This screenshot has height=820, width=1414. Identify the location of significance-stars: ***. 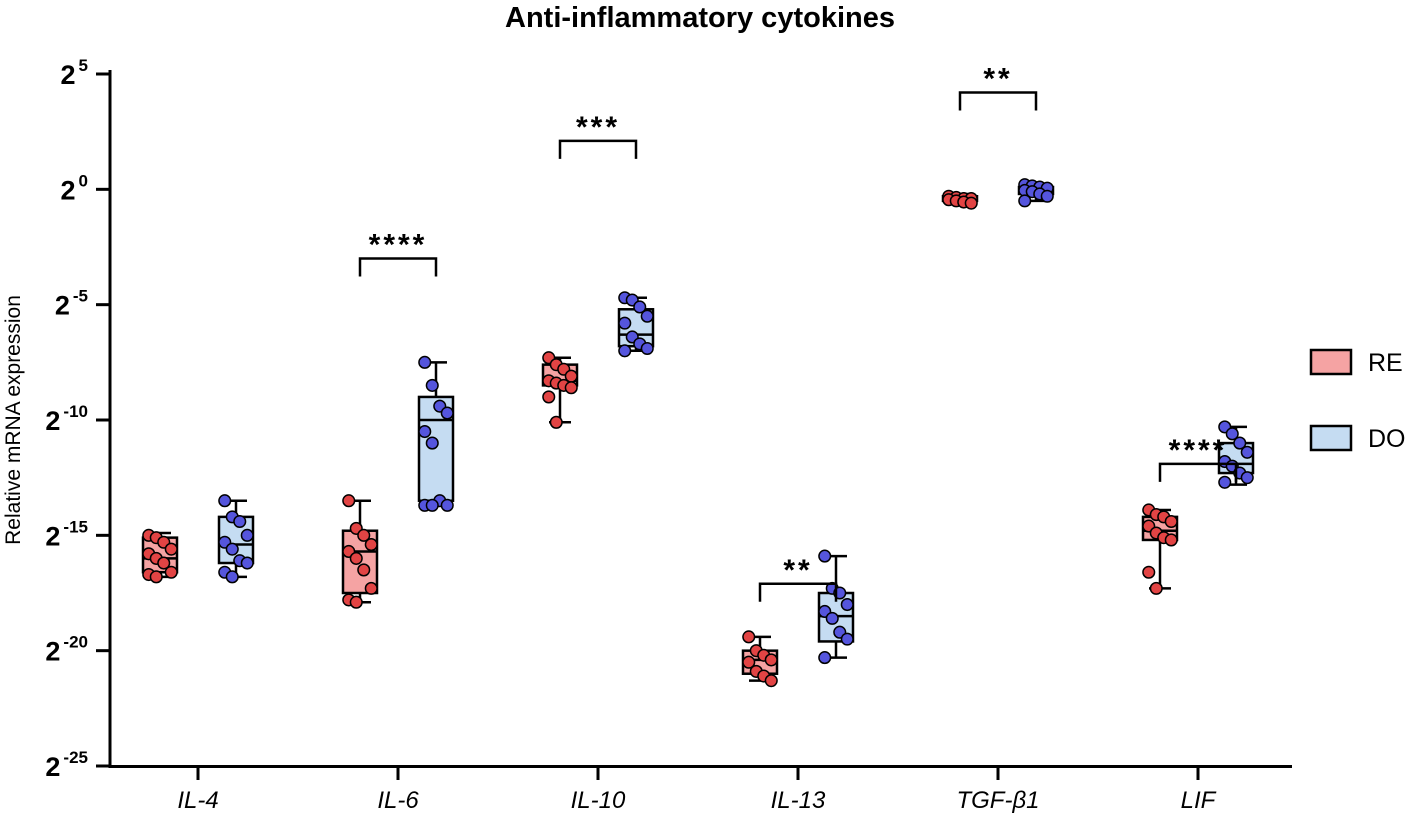
(598, 127).